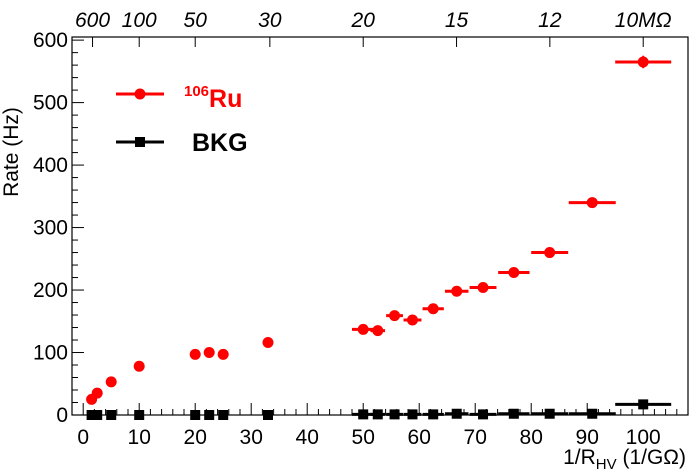  I want to click on top-tick-label: 600, so click(92, 20).